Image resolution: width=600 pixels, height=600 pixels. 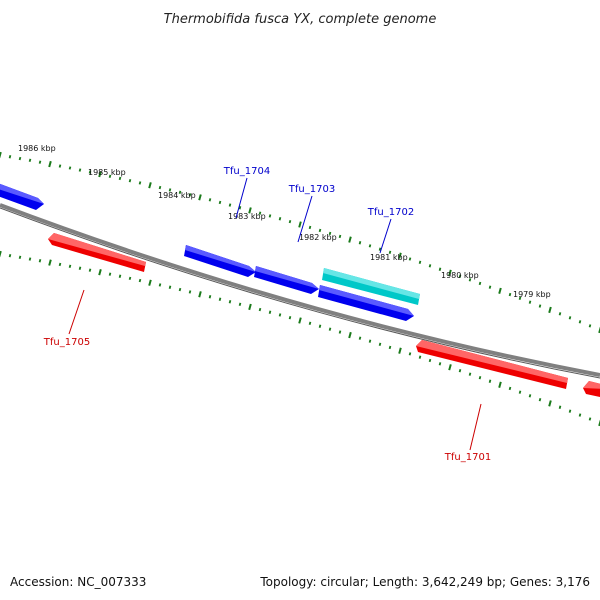 What do you see at coordinates (591, 389) in the screenshot?
I see `gene-arrow-reverse-offscreen` at bounding box center [591, 389].